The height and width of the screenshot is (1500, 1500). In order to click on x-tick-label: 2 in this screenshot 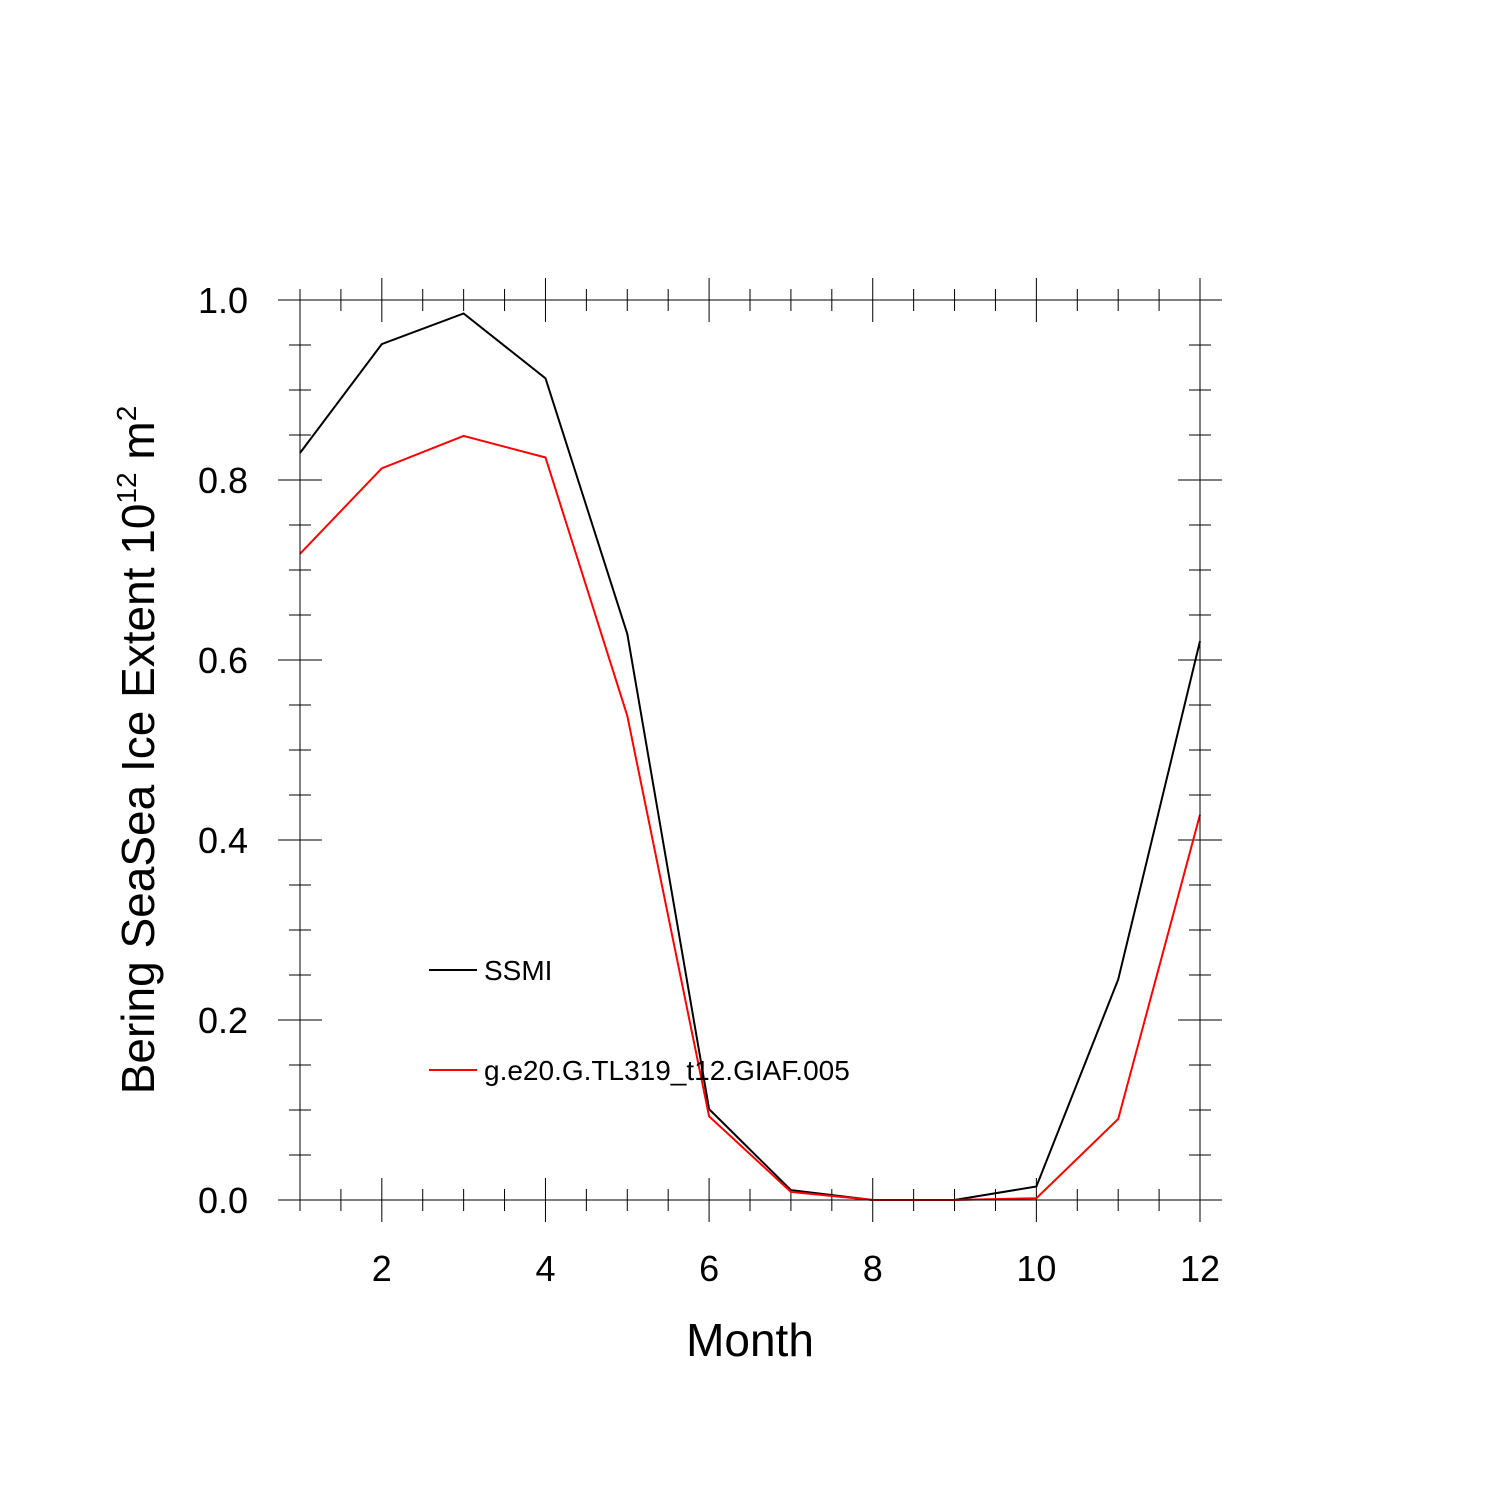, I will do `click(382, 1268)`.